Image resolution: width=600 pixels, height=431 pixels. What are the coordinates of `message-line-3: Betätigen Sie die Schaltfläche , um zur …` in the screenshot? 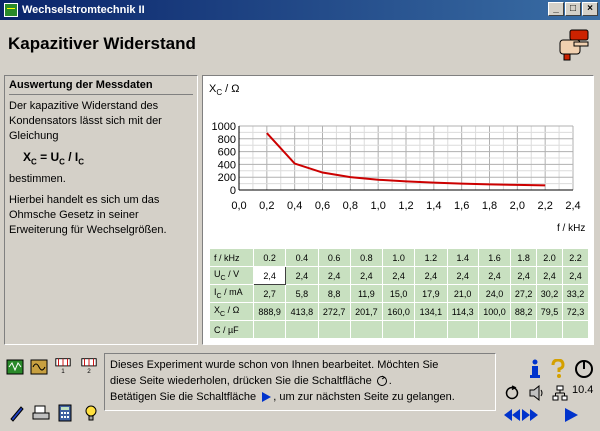 It's located at (282, 397).